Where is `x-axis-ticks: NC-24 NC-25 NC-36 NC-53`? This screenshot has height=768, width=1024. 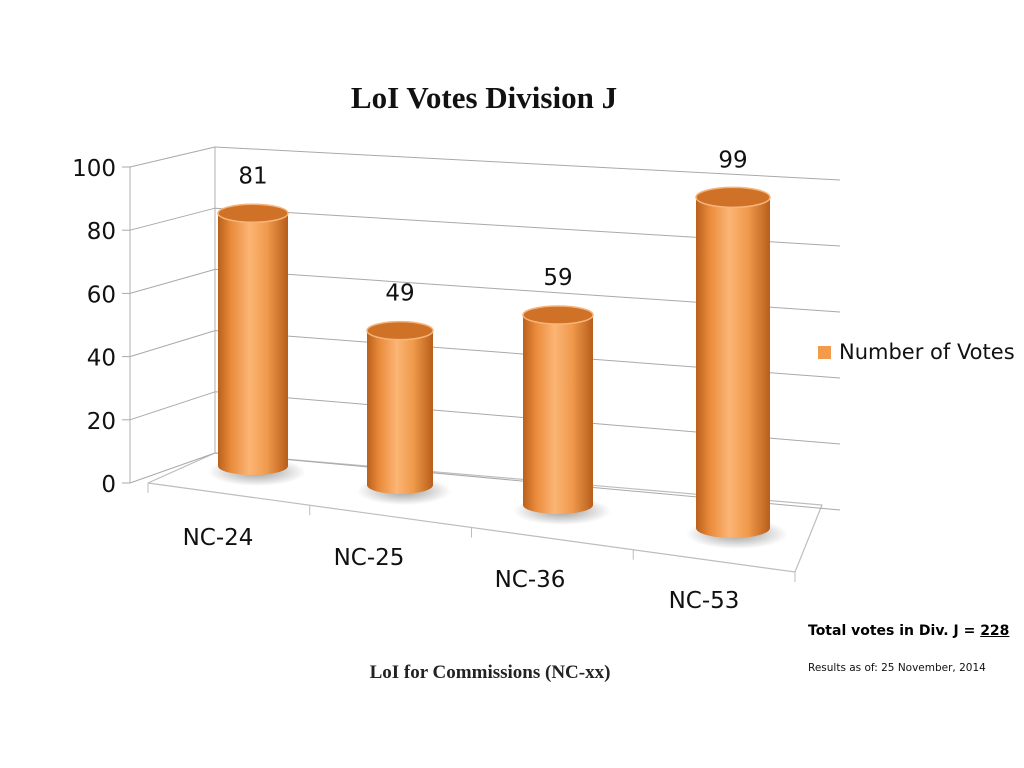 x-axis-ticks: NC-24 NC-25 NC-36 NC-53 is located at coordinates (471, 548).